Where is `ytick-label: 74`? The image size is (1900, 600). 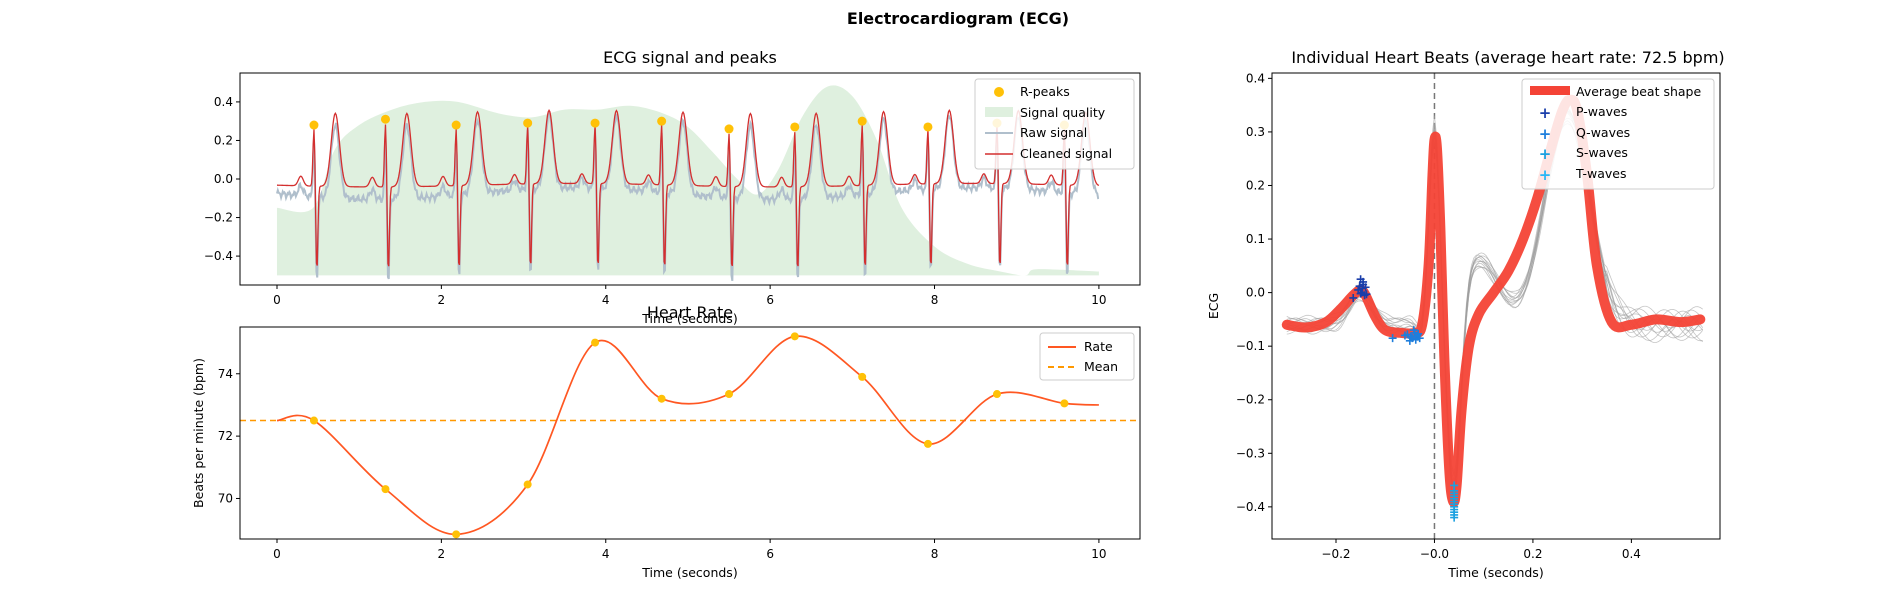 ytick-label: 74 is located at coordinates (225, 374).